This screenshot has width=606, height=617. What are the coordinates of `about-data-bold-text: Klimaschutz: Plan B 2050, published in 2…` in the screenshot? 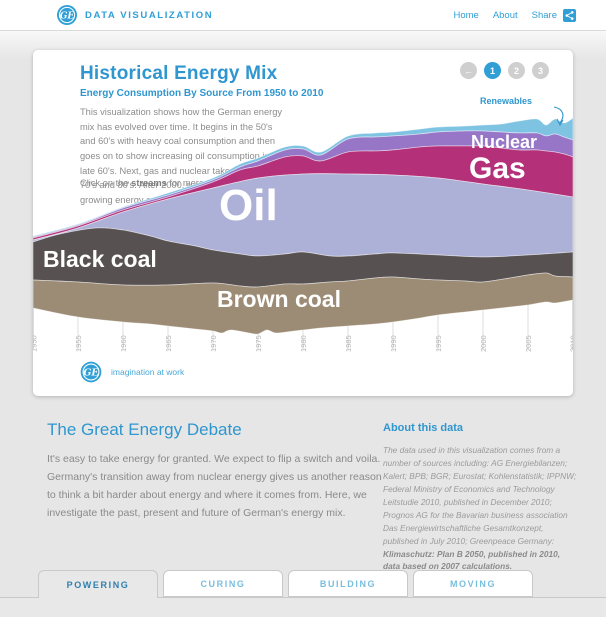 It's located at (472, 560).